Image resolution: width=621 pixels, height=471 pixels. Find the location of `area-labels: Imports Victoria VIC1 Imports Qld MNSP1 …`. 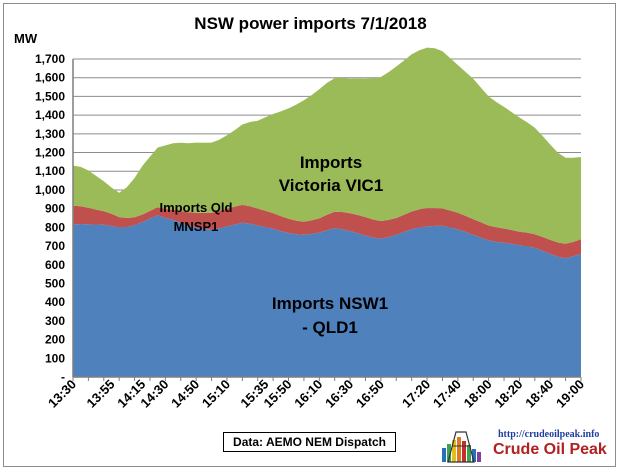

area-labels: Imports Victoria VIC1 Imports Qld MNSP1 … is located at coordinates (274, 245).